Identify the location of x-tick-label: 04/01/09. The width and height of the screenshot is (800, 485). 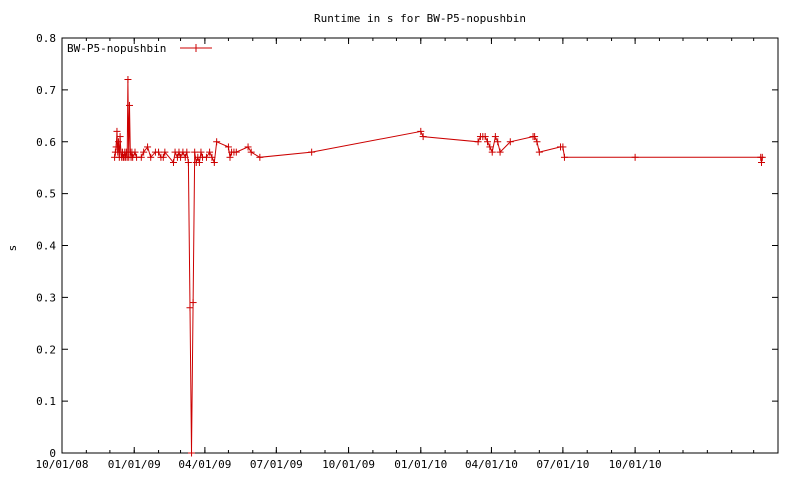
(204, 464).